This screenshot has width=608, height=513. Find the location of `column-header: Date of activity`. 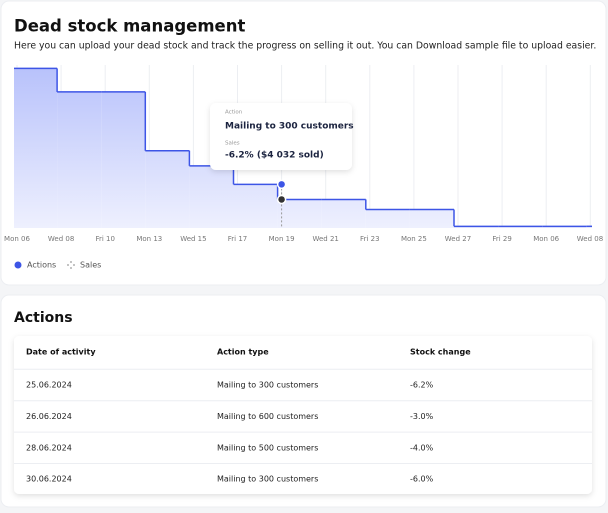

column-header: Date of activity is located at coordinates (61, 352).